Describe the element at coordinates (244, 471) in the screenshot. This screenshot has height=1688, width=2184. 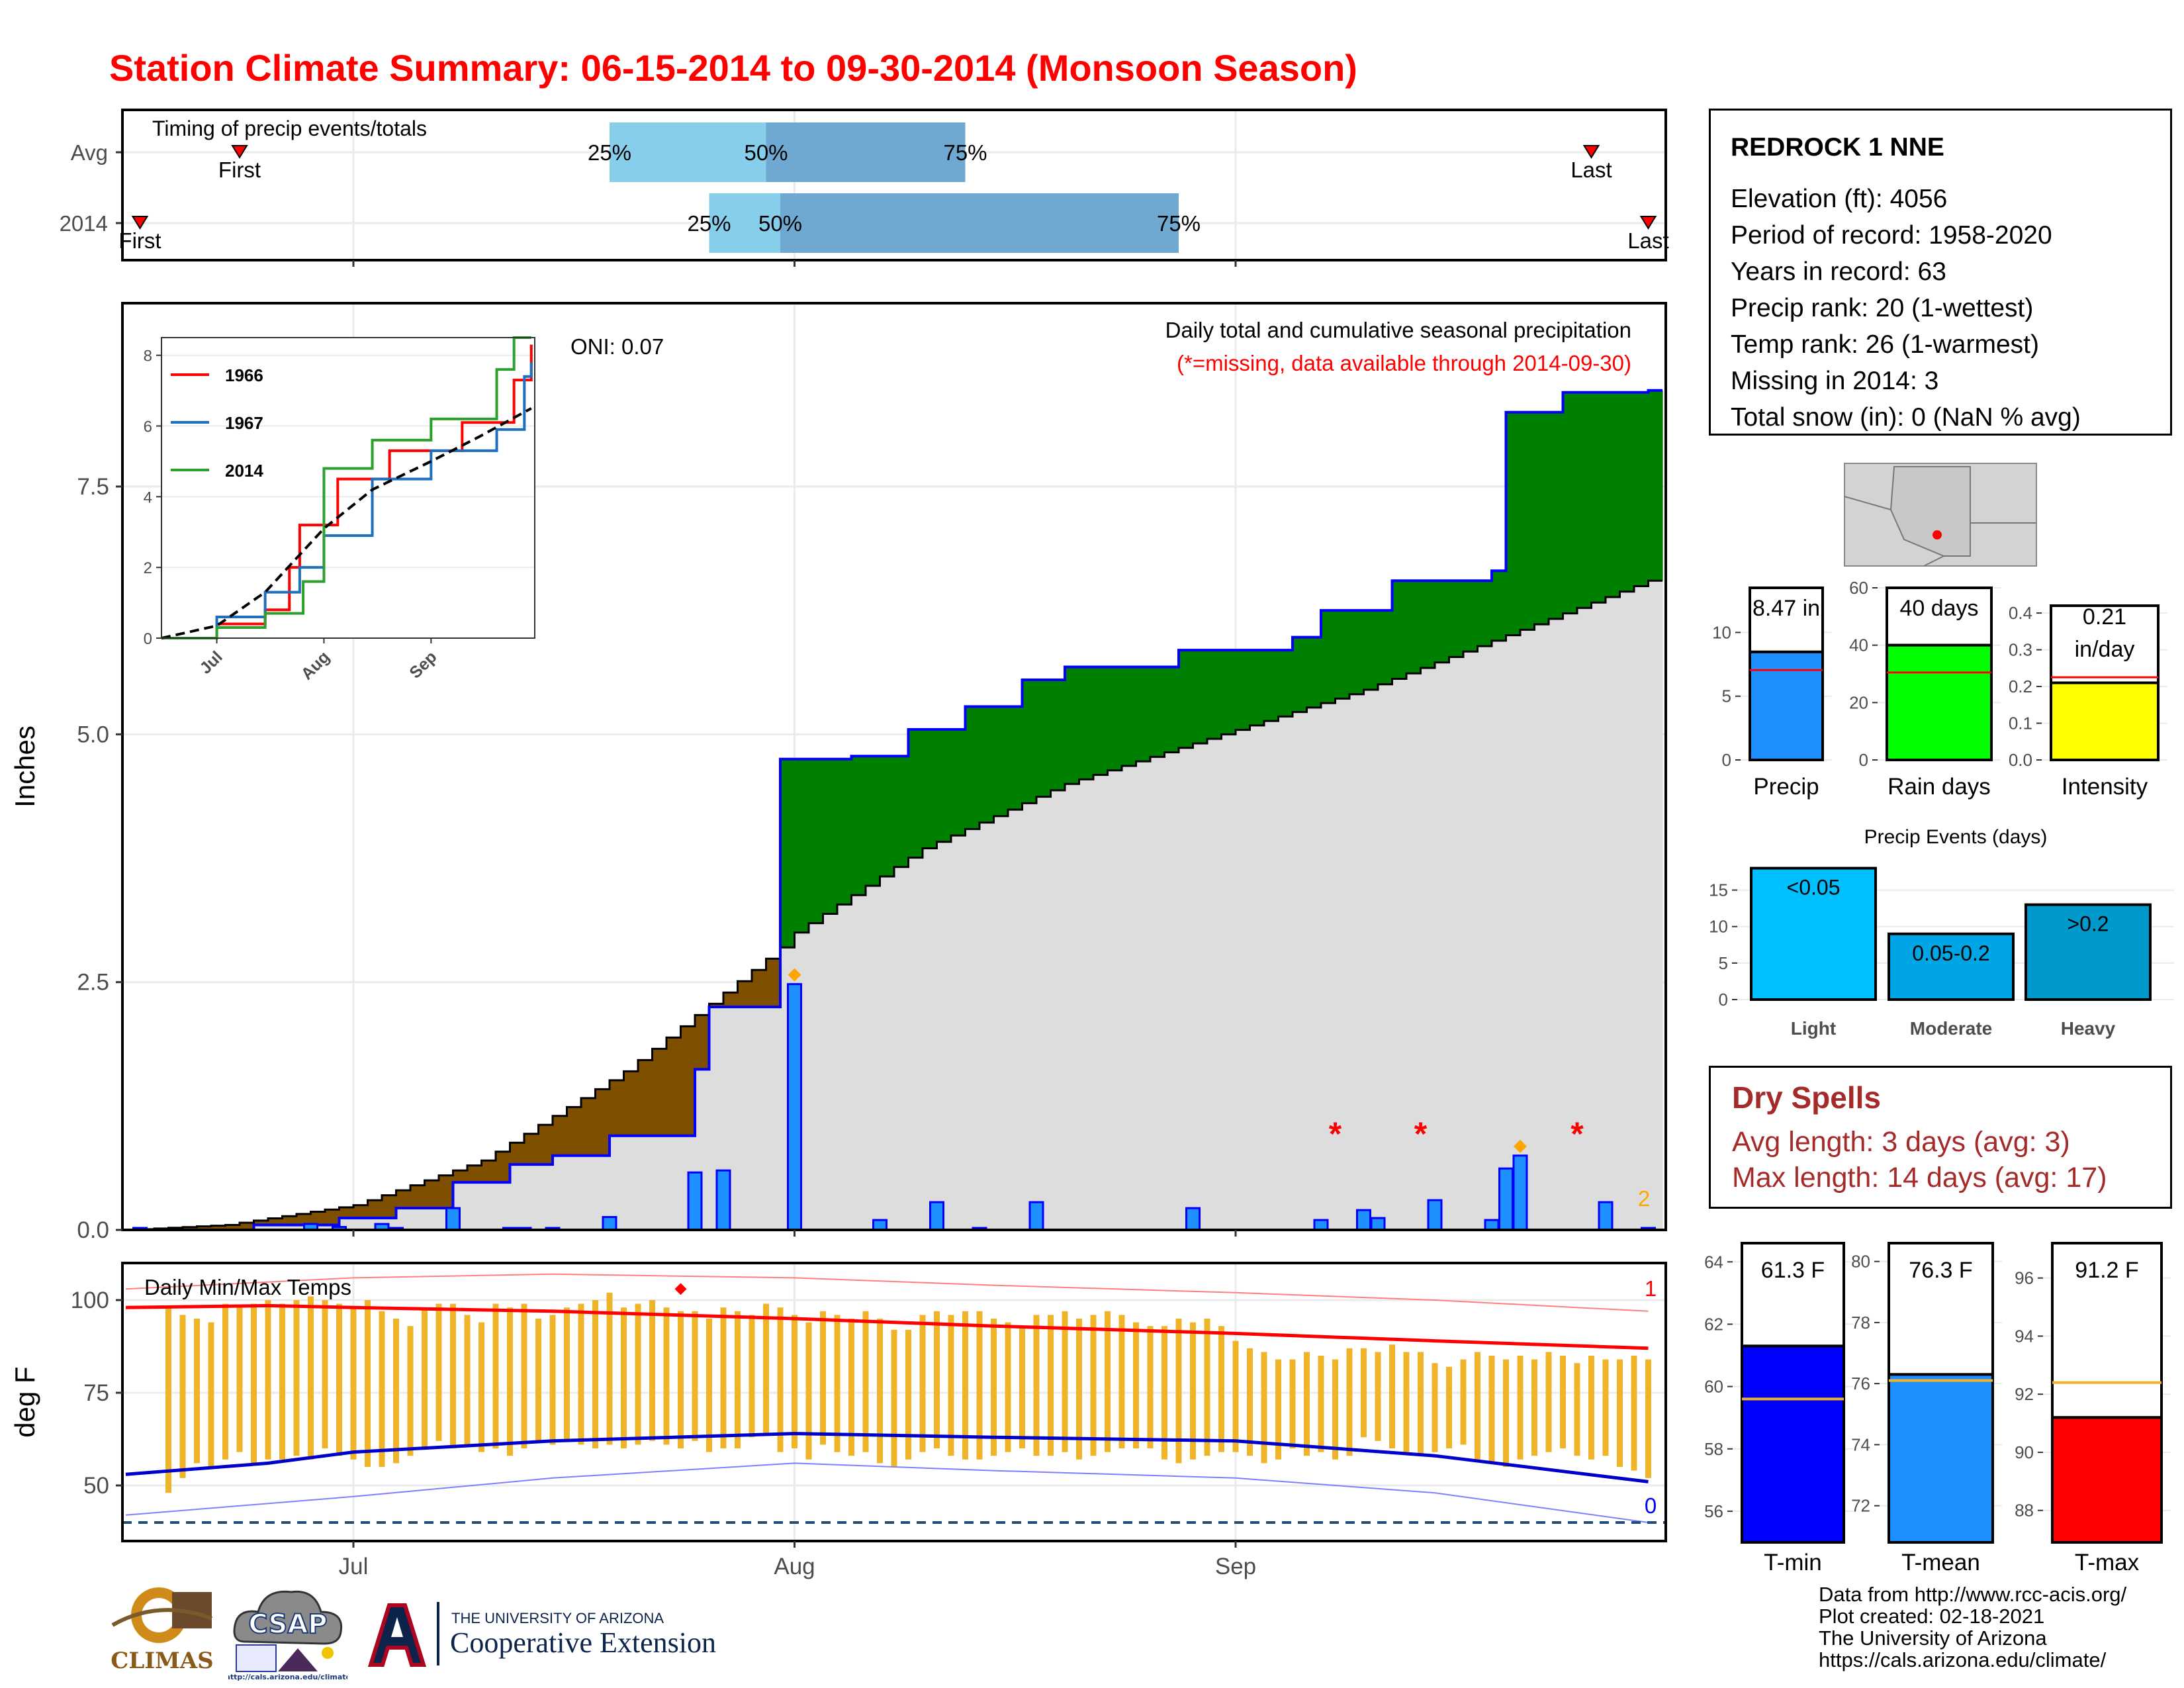
I see `inset-legend-label: 2014` at that location.